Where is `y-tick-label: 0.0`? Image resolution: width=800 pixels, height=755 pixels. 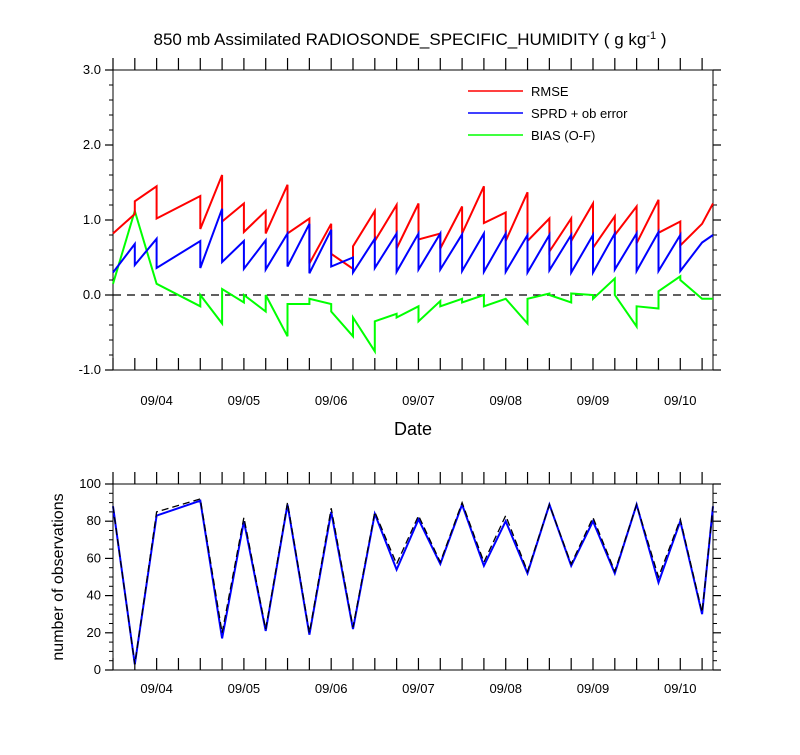 y-tick-label: 0.0 is located at coordinates (92, 294).